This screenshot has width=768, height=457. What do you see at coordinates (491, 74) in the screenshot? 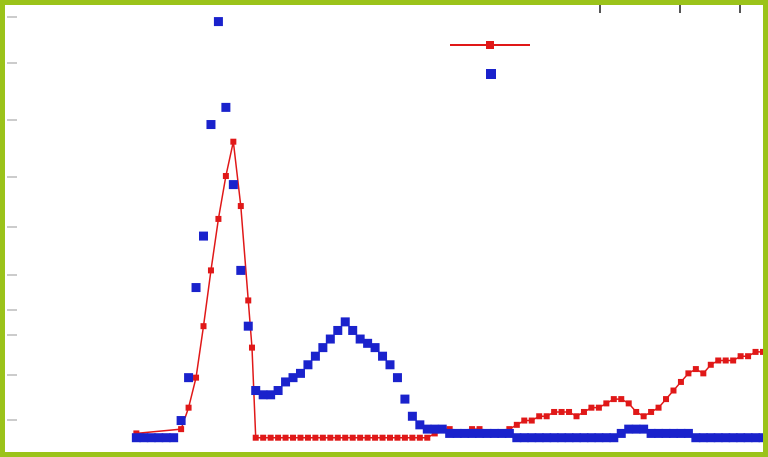
I see `legend-series-1-marker` at bounding box center [491, 74].